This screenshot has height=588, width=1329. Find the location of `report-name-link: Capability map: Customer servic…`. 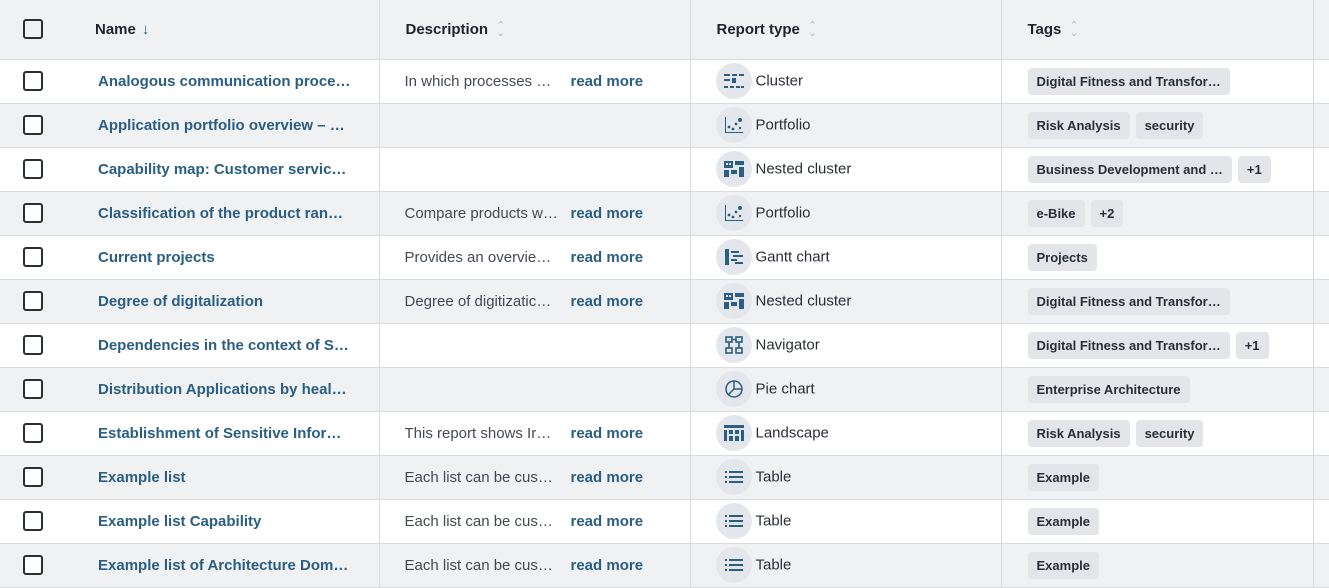

report-name-link: Capability map: Customer servic… is located at coordinates (222, 169).